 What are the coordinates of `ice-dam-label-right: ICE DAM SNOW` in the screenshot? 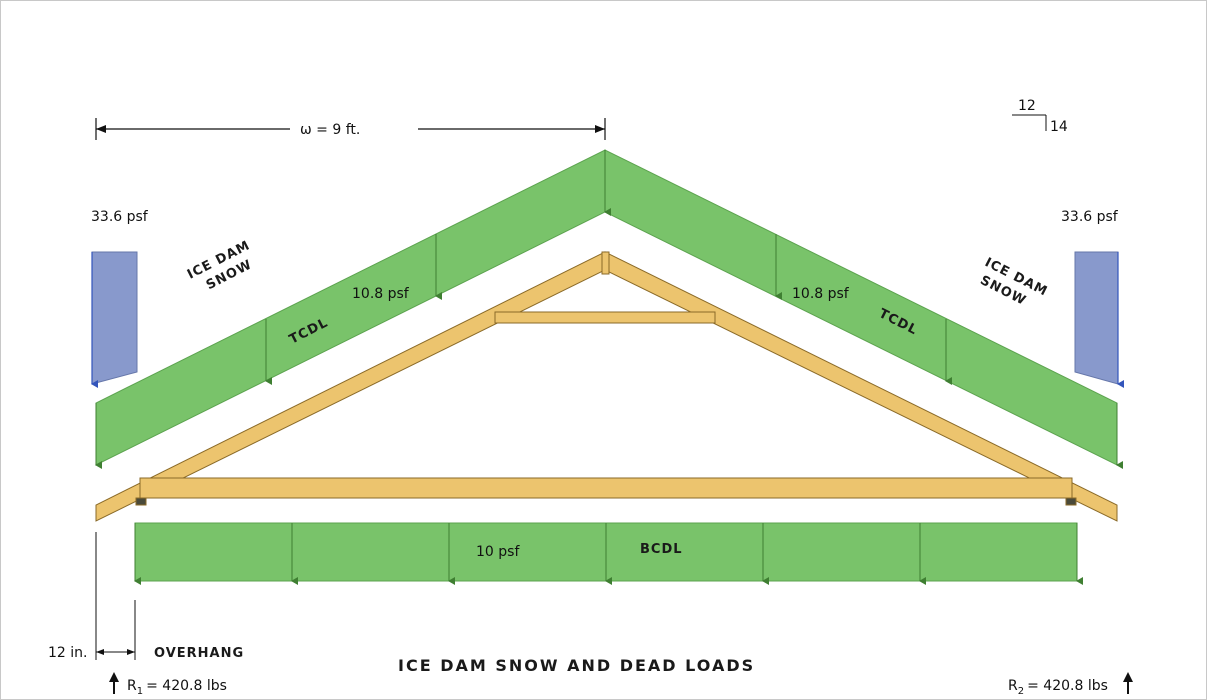 It's located at (1014, 282).